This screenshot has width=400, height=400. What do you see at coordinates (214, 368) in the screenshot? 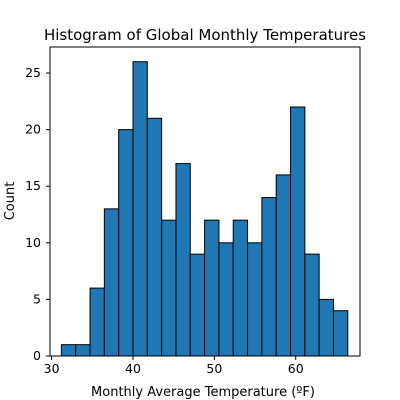
I see `x-tick-label-2: 50` at bounding box center [214, 368].